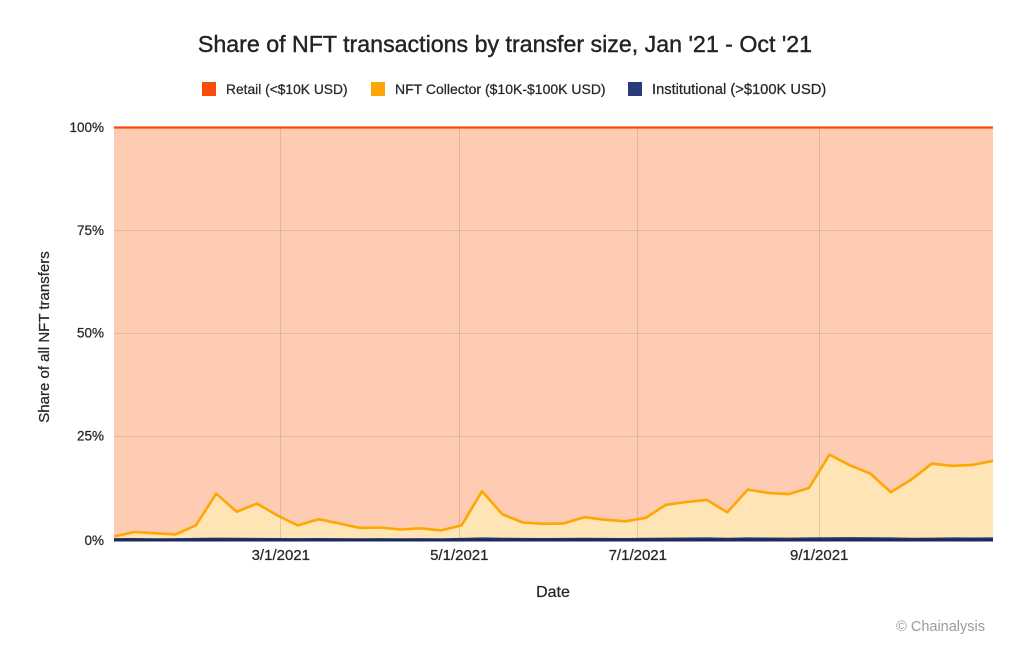  What do you see at coordinates (500, 89) in the screenshot?
I see `svg-text: NFT Collector ($10K-$100K USD)` at bounding box center [500, 89].